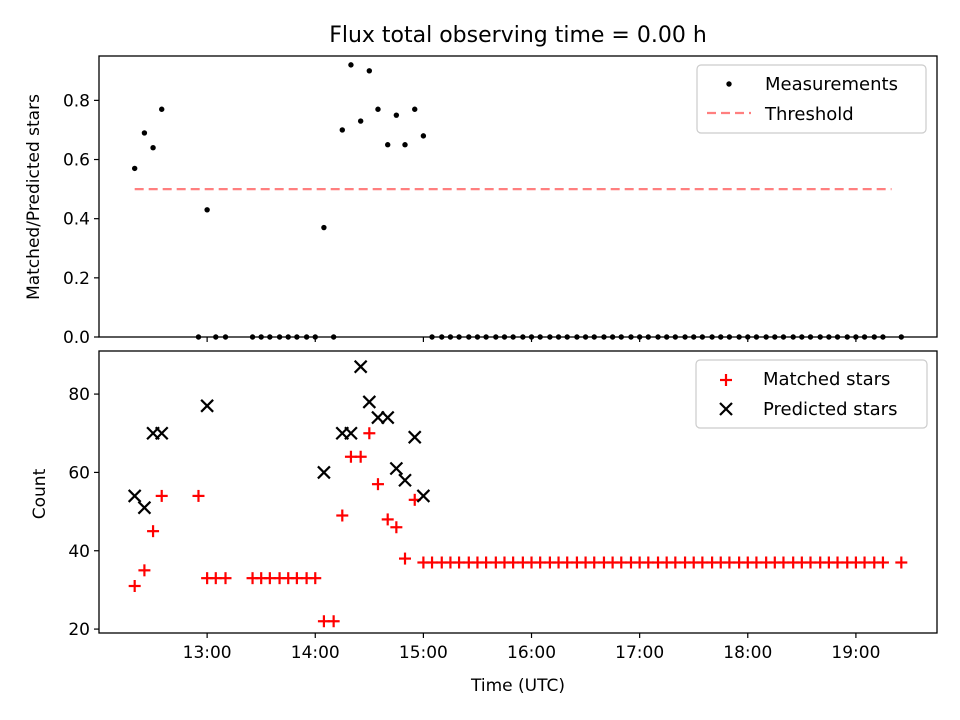  What do you see at coordinates (76, 101) in the screenshot?
I see `top-ytick-label: 0.8` at bounding box center [76, 101].